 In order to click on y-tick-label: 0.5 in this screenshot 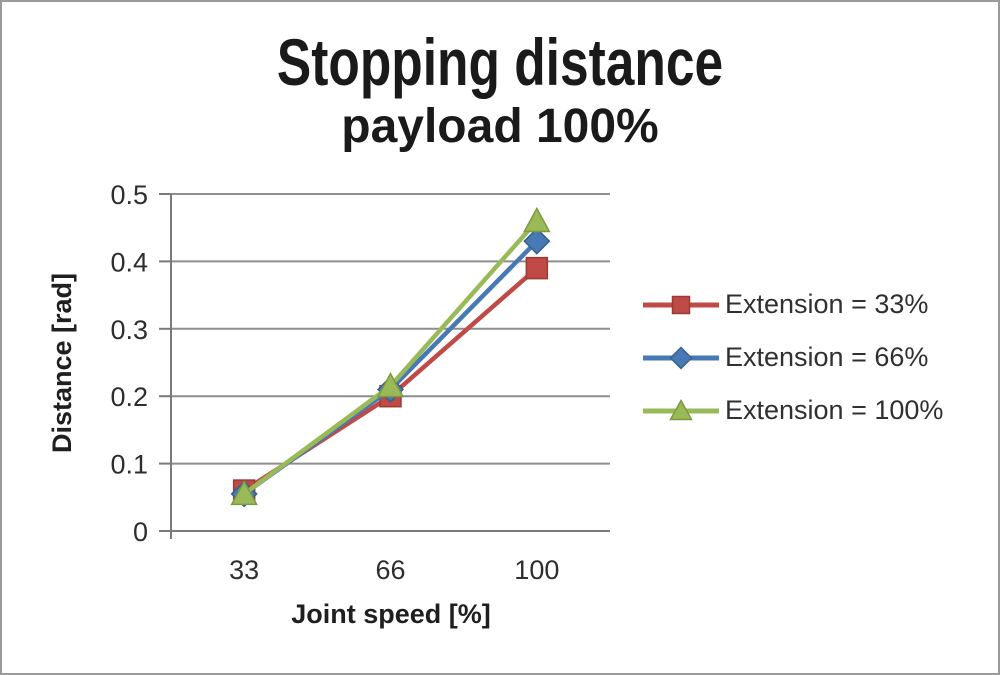, I will do `click(129, 195)`.